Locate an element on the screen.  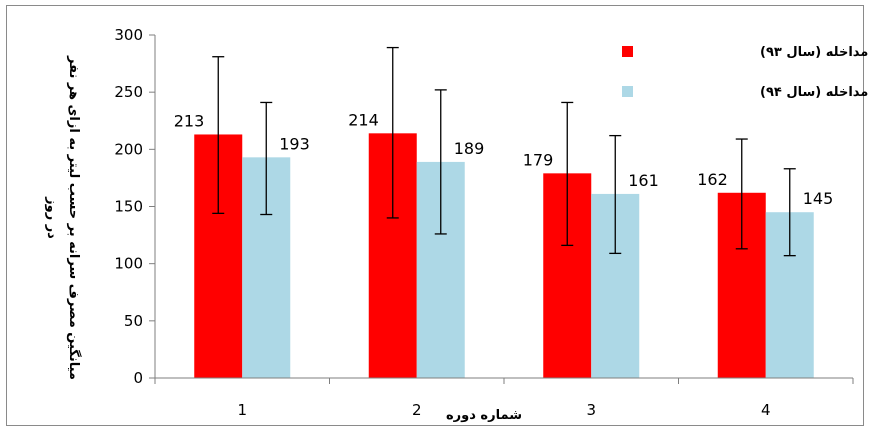
legend-swatch-after is located at coordinates (627, 91).